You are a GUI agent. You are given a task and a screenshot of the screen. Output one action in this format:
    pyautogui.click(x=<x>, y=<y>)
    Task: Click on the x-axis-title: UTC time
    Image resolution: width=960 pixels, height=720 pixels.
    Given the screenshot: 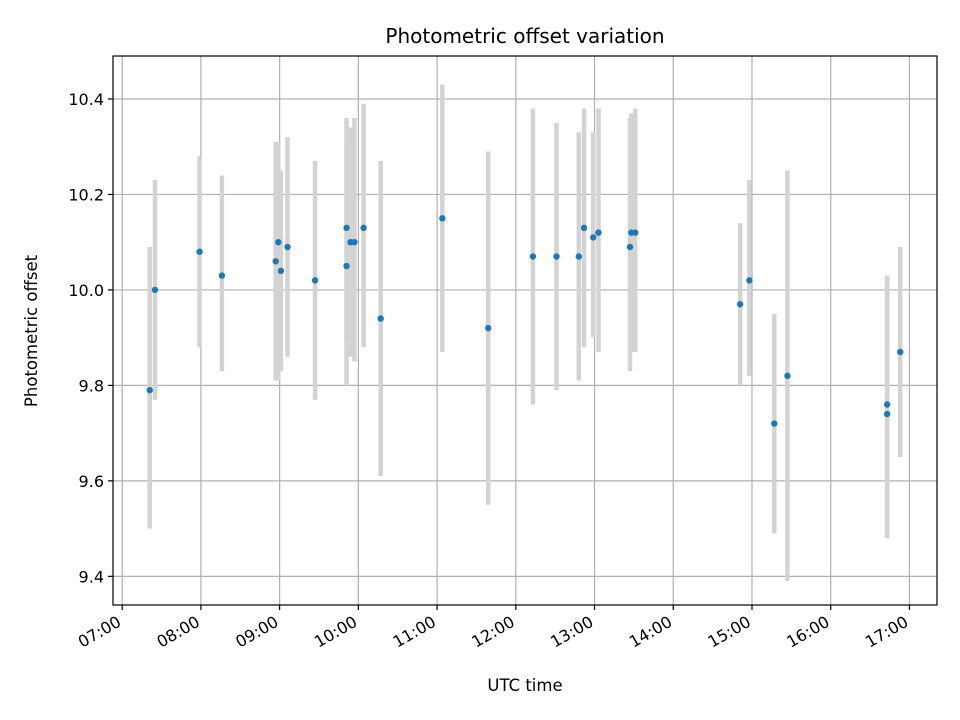 What is the action you would take?
    pyautogui.click(x=524, y=685)
    